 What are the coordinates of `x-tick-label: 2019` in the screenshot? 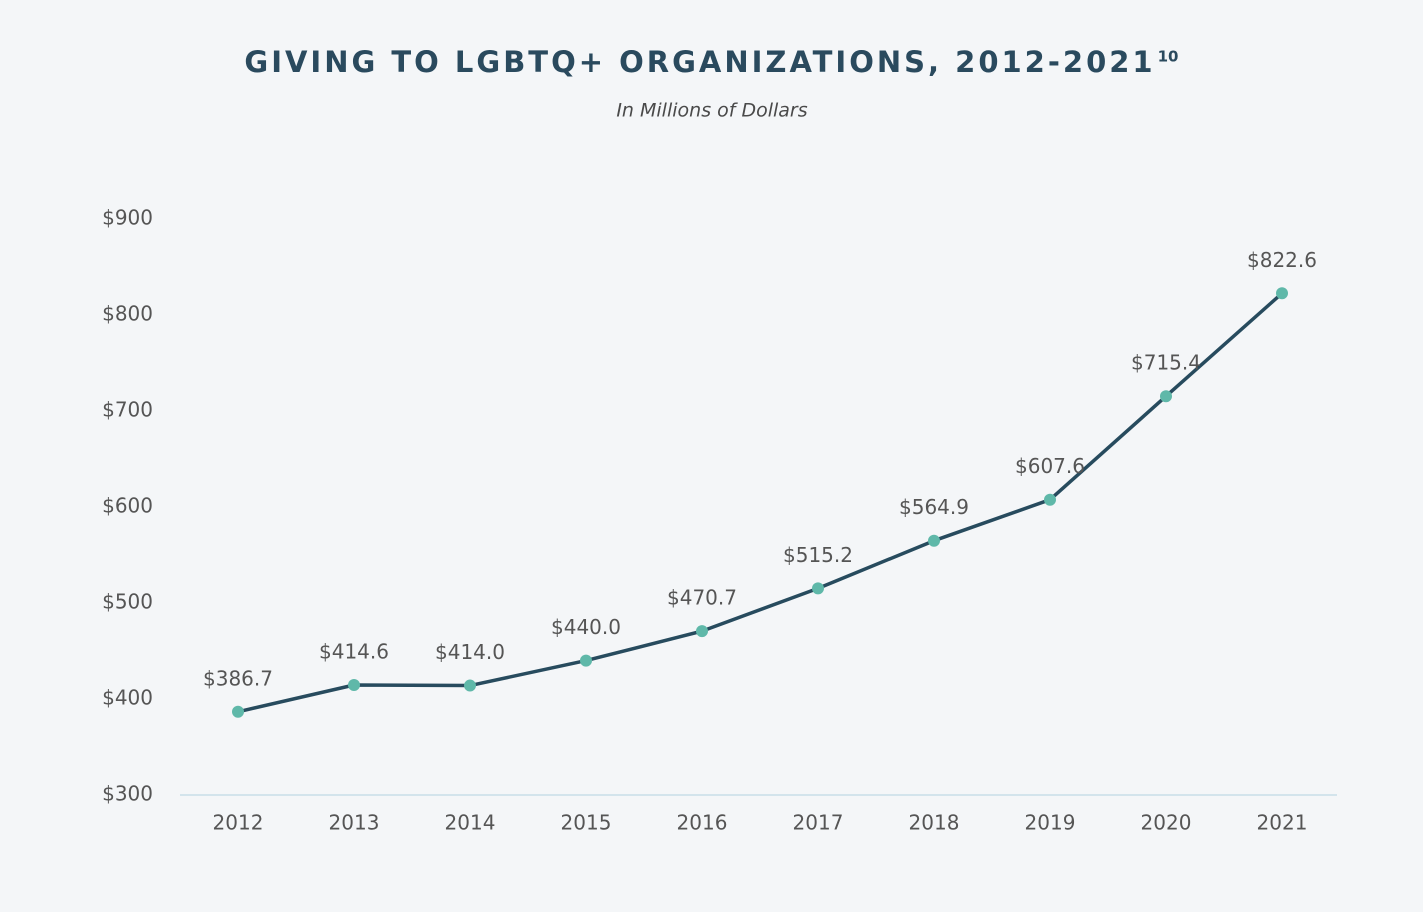 It's located at (1050, 823).